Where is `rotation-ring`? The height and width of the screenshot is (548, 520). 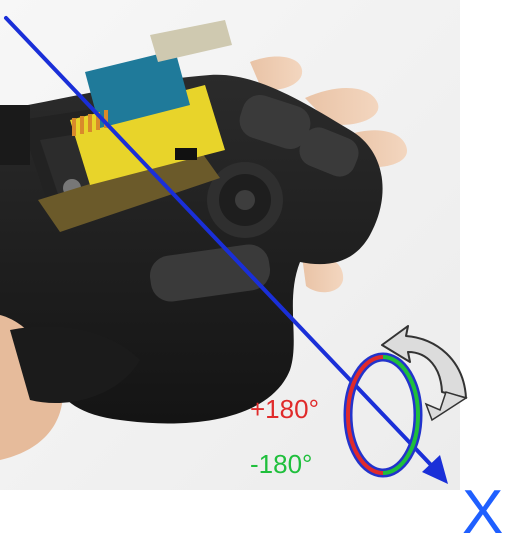
rotation-ring is located at coordinates (383, 415).